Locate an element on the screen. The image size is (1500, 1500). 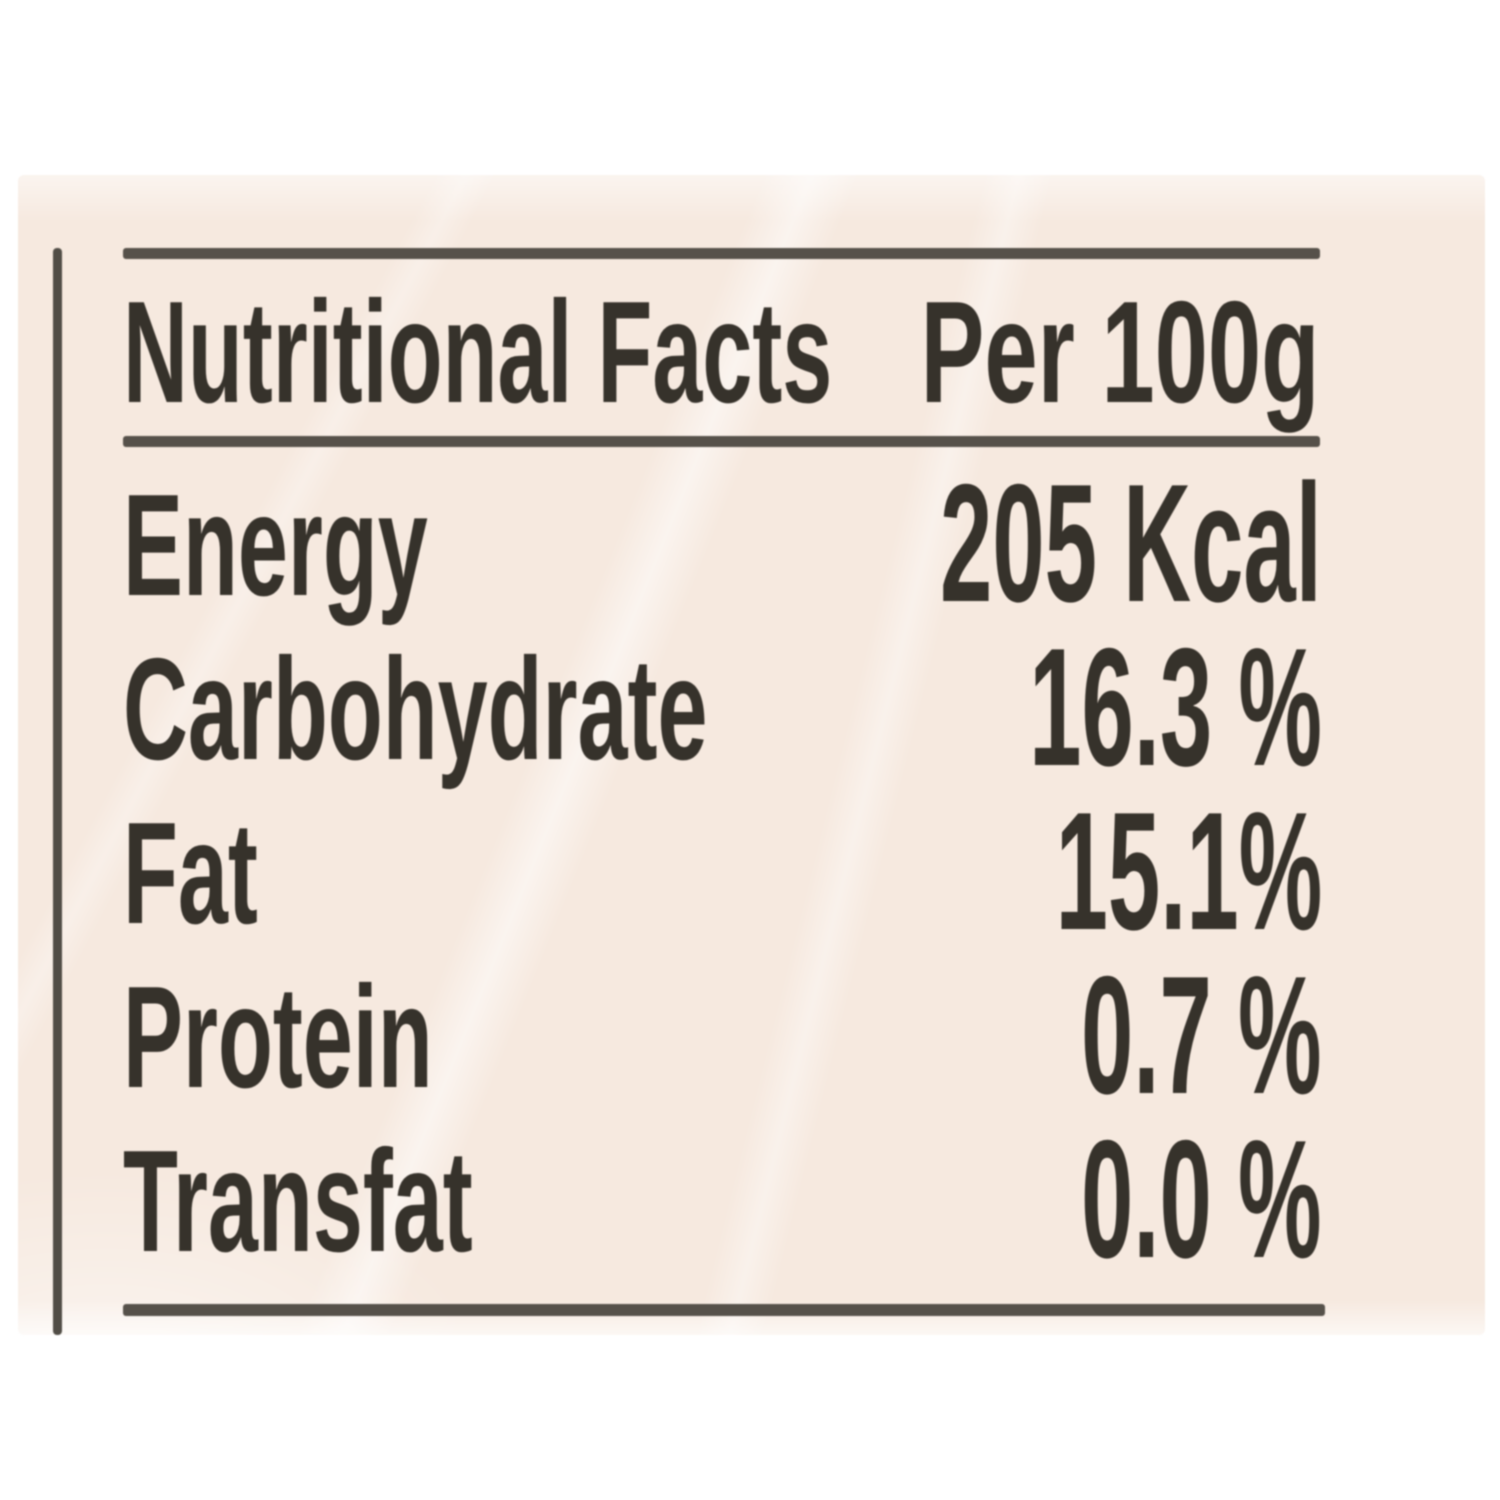
nutrient-name-carbohydrate: Carbohydrate is located at coordinates (415, 709).